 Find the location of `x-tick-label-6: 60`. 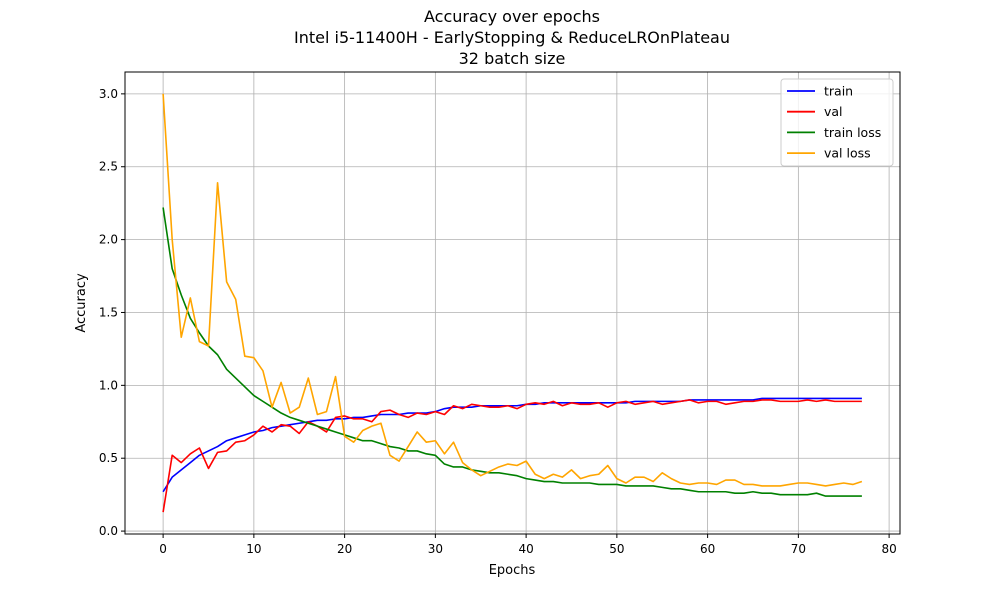

x-tick-label-6: 60 is located at coordinates (707, 549).